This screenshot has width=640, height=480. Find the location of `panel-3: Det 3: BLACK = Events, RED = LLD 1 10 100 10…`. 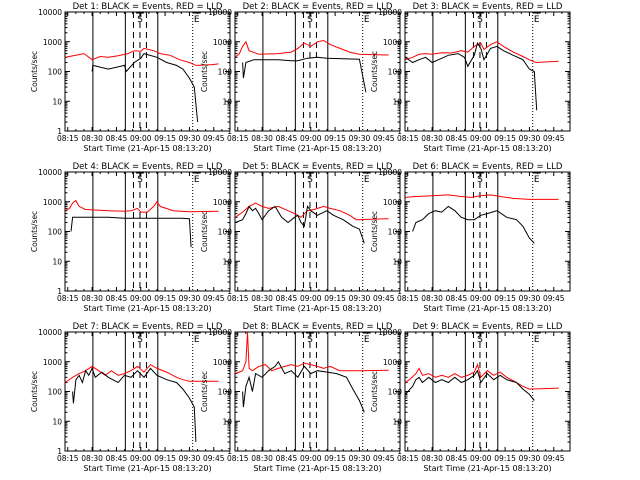

panel-3: Det 3: BLACK = Events, RED = LLD 1 10 100 10… is located at coordinates (470, 77).